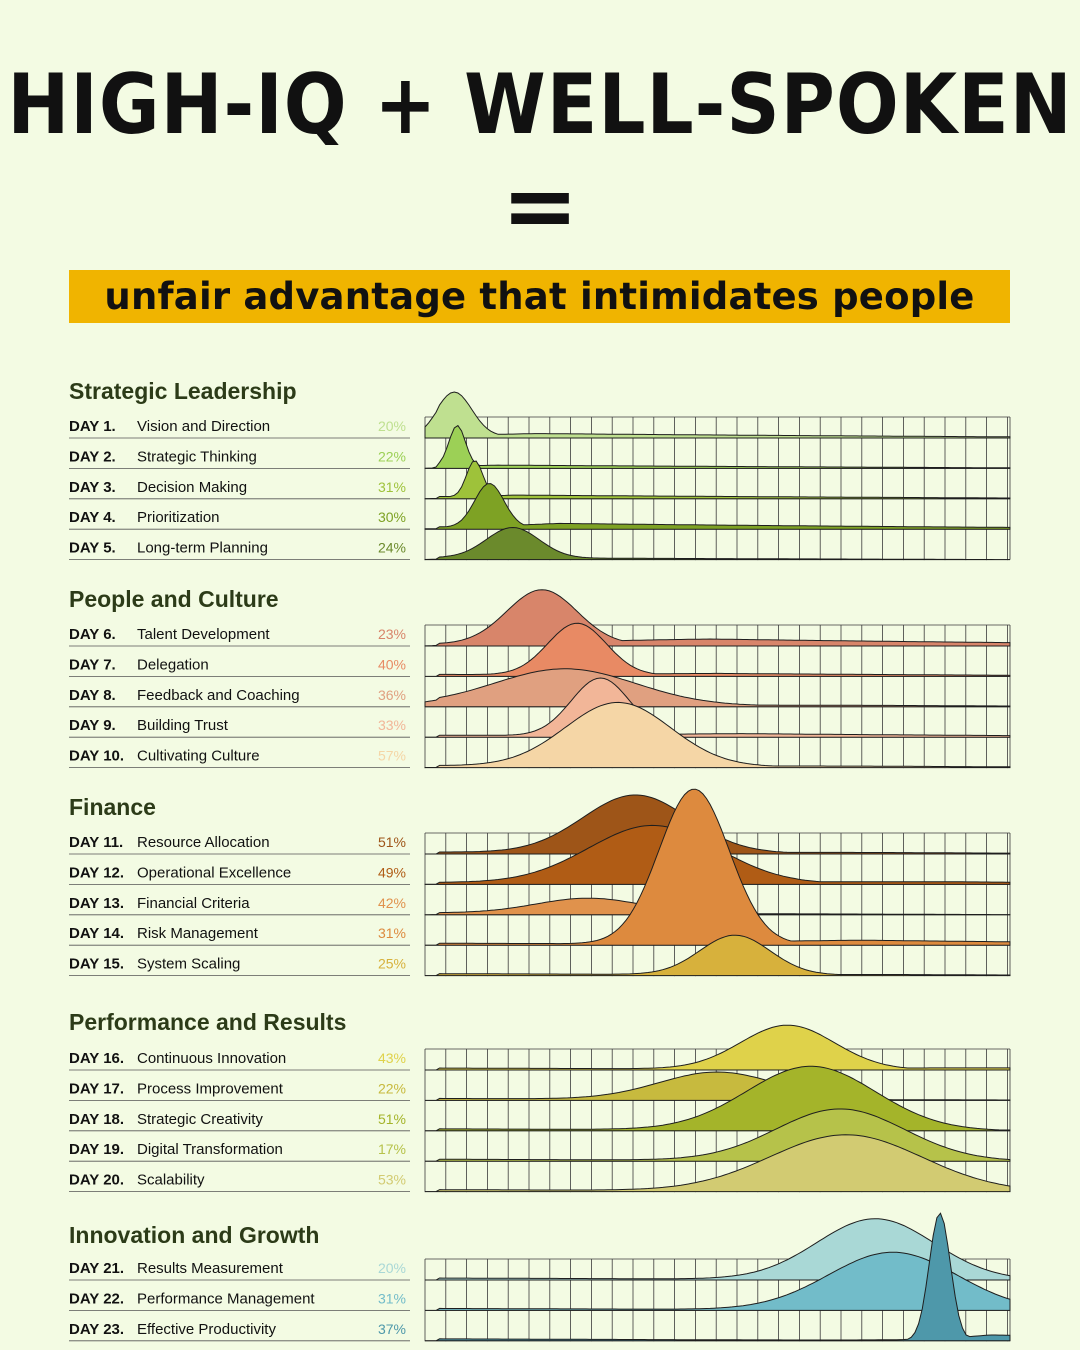 The height and width of the screenshot is (1350, 1080). Describe the element at coordinates (92, 664) in the screenshot. I see `day-number: DAY 7.` at that location.